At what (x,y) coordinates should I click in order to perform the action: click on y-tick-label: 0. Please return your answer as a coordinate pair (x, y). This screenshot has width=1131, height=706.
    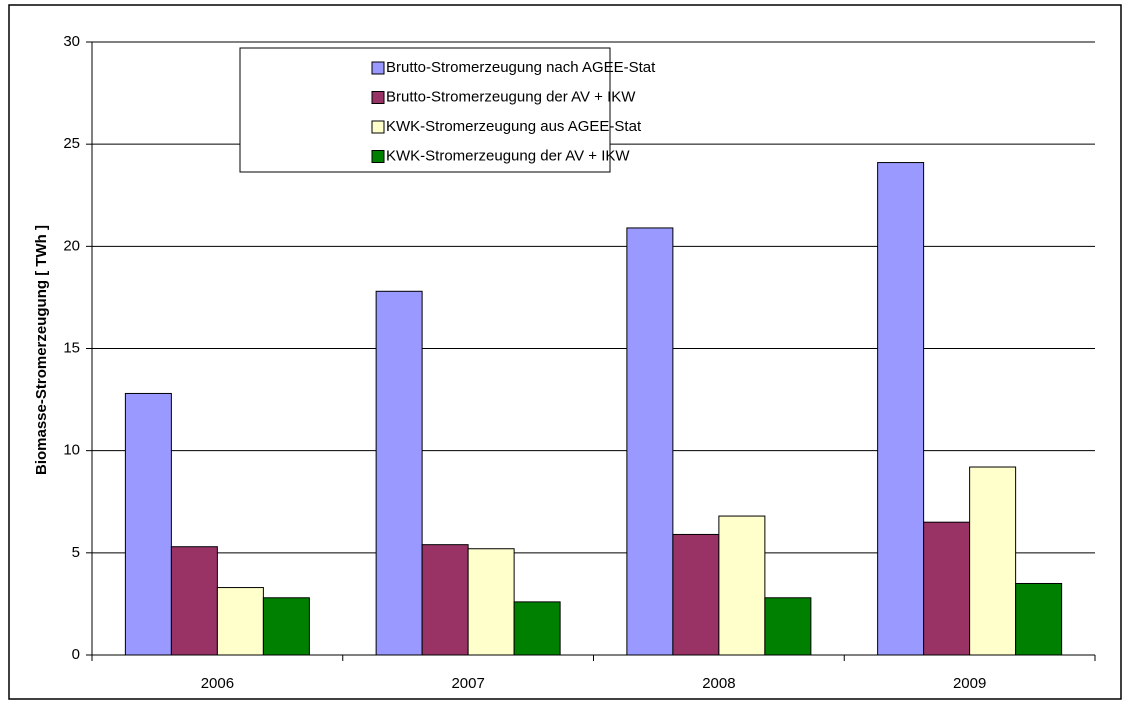
    Looking at the image, I should click on (76, 654).